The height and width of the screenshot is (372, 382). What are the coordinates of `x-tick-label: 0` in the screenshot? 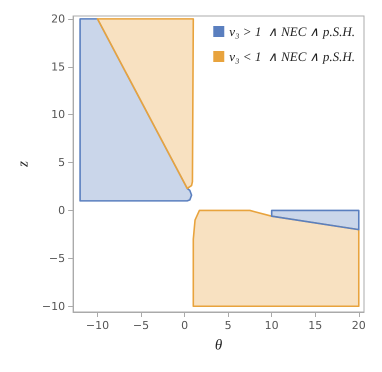 It's located at (184, 325).